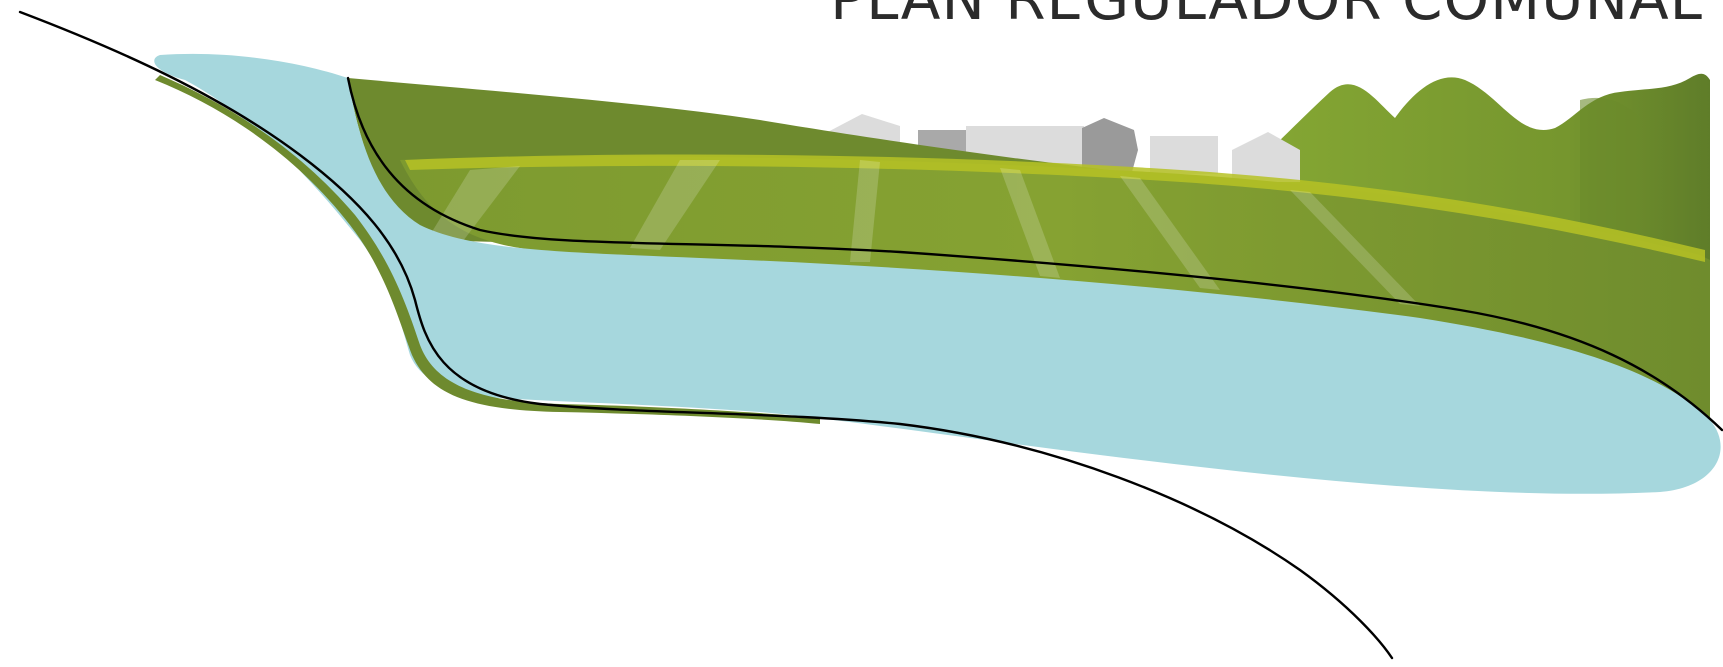 This screenshot has width=1723, height=667. Describe the element at coordinates (1266, 14) in the screenshot. I see `page-title: PLAN REGULADOR COMUNAL` at that location.